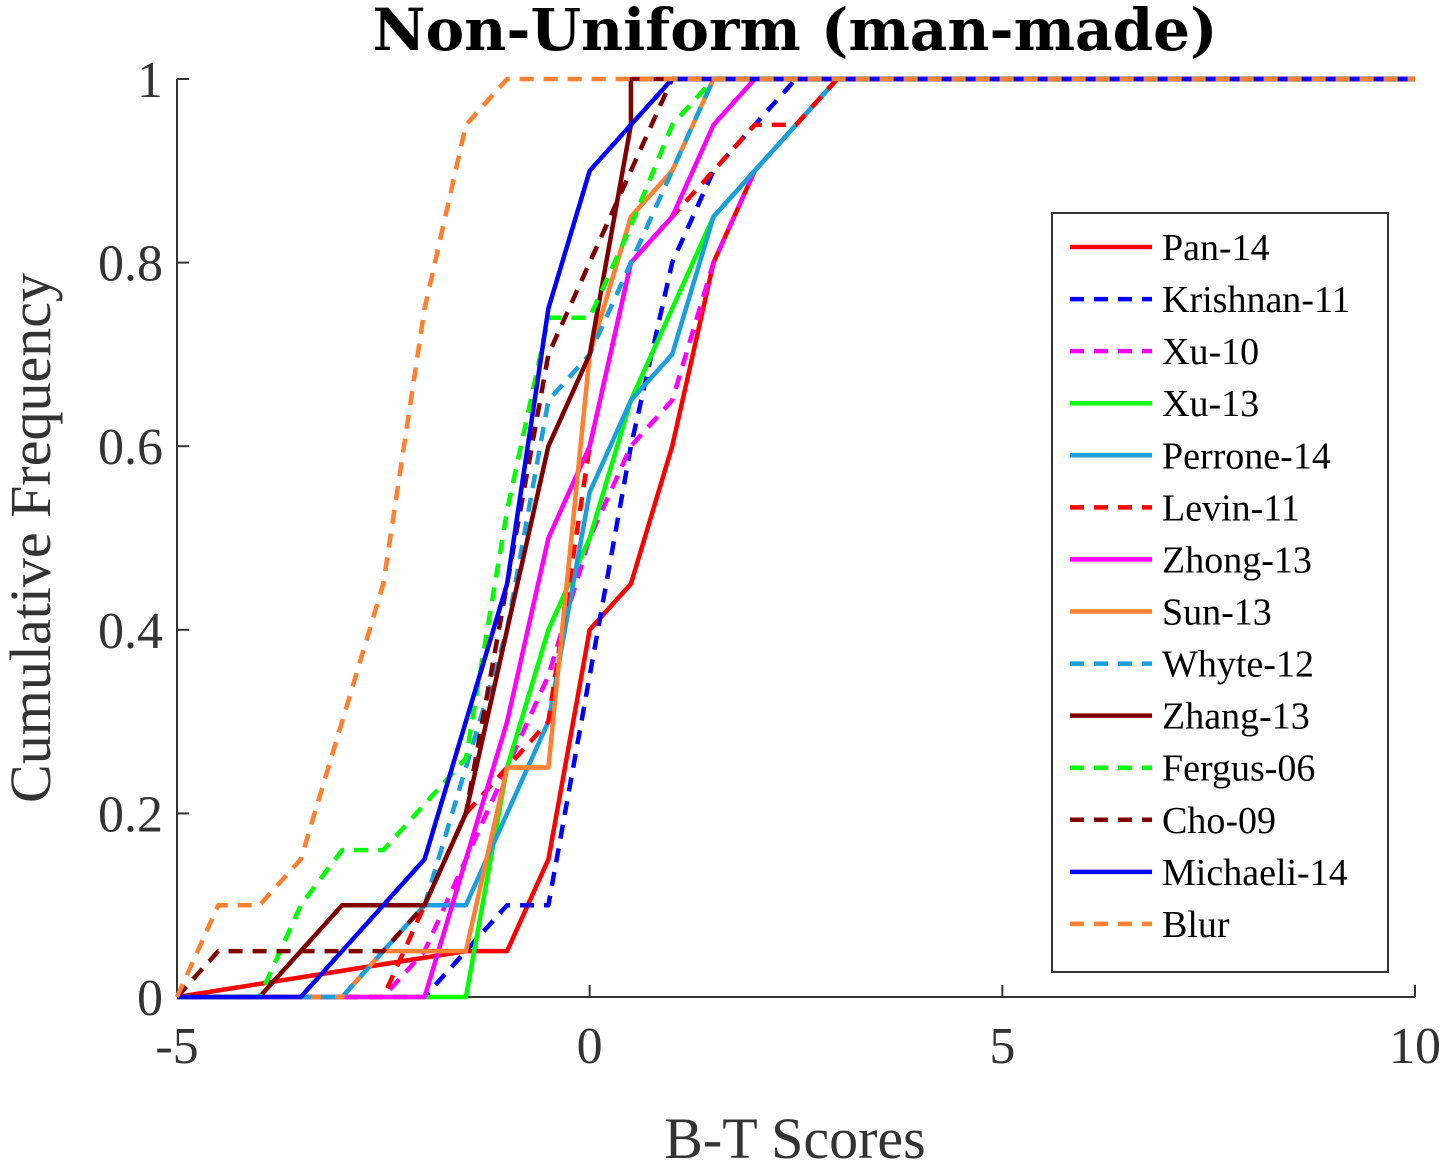 The image size is (1447, 1166). Describe the element at coordinates (795, 32) in the screenshot. I see `chart-title: Non-Uniform (man-made)` at that location.